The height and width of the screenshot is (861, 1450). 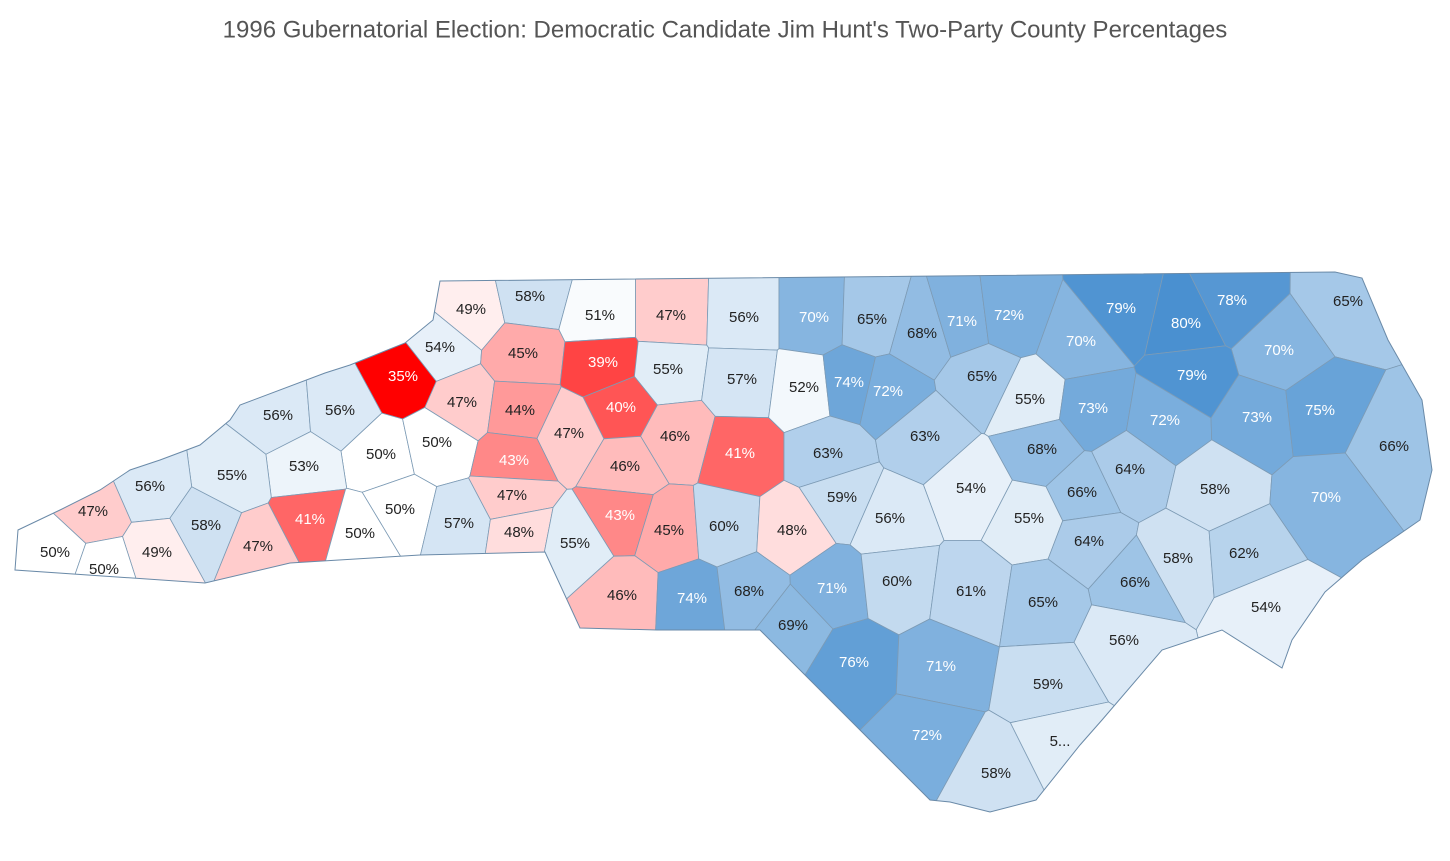 What do you see at coordinates (1186, 323) in the screenshot?
I see `county-label: 80%` at bounding box center [1186, 323].